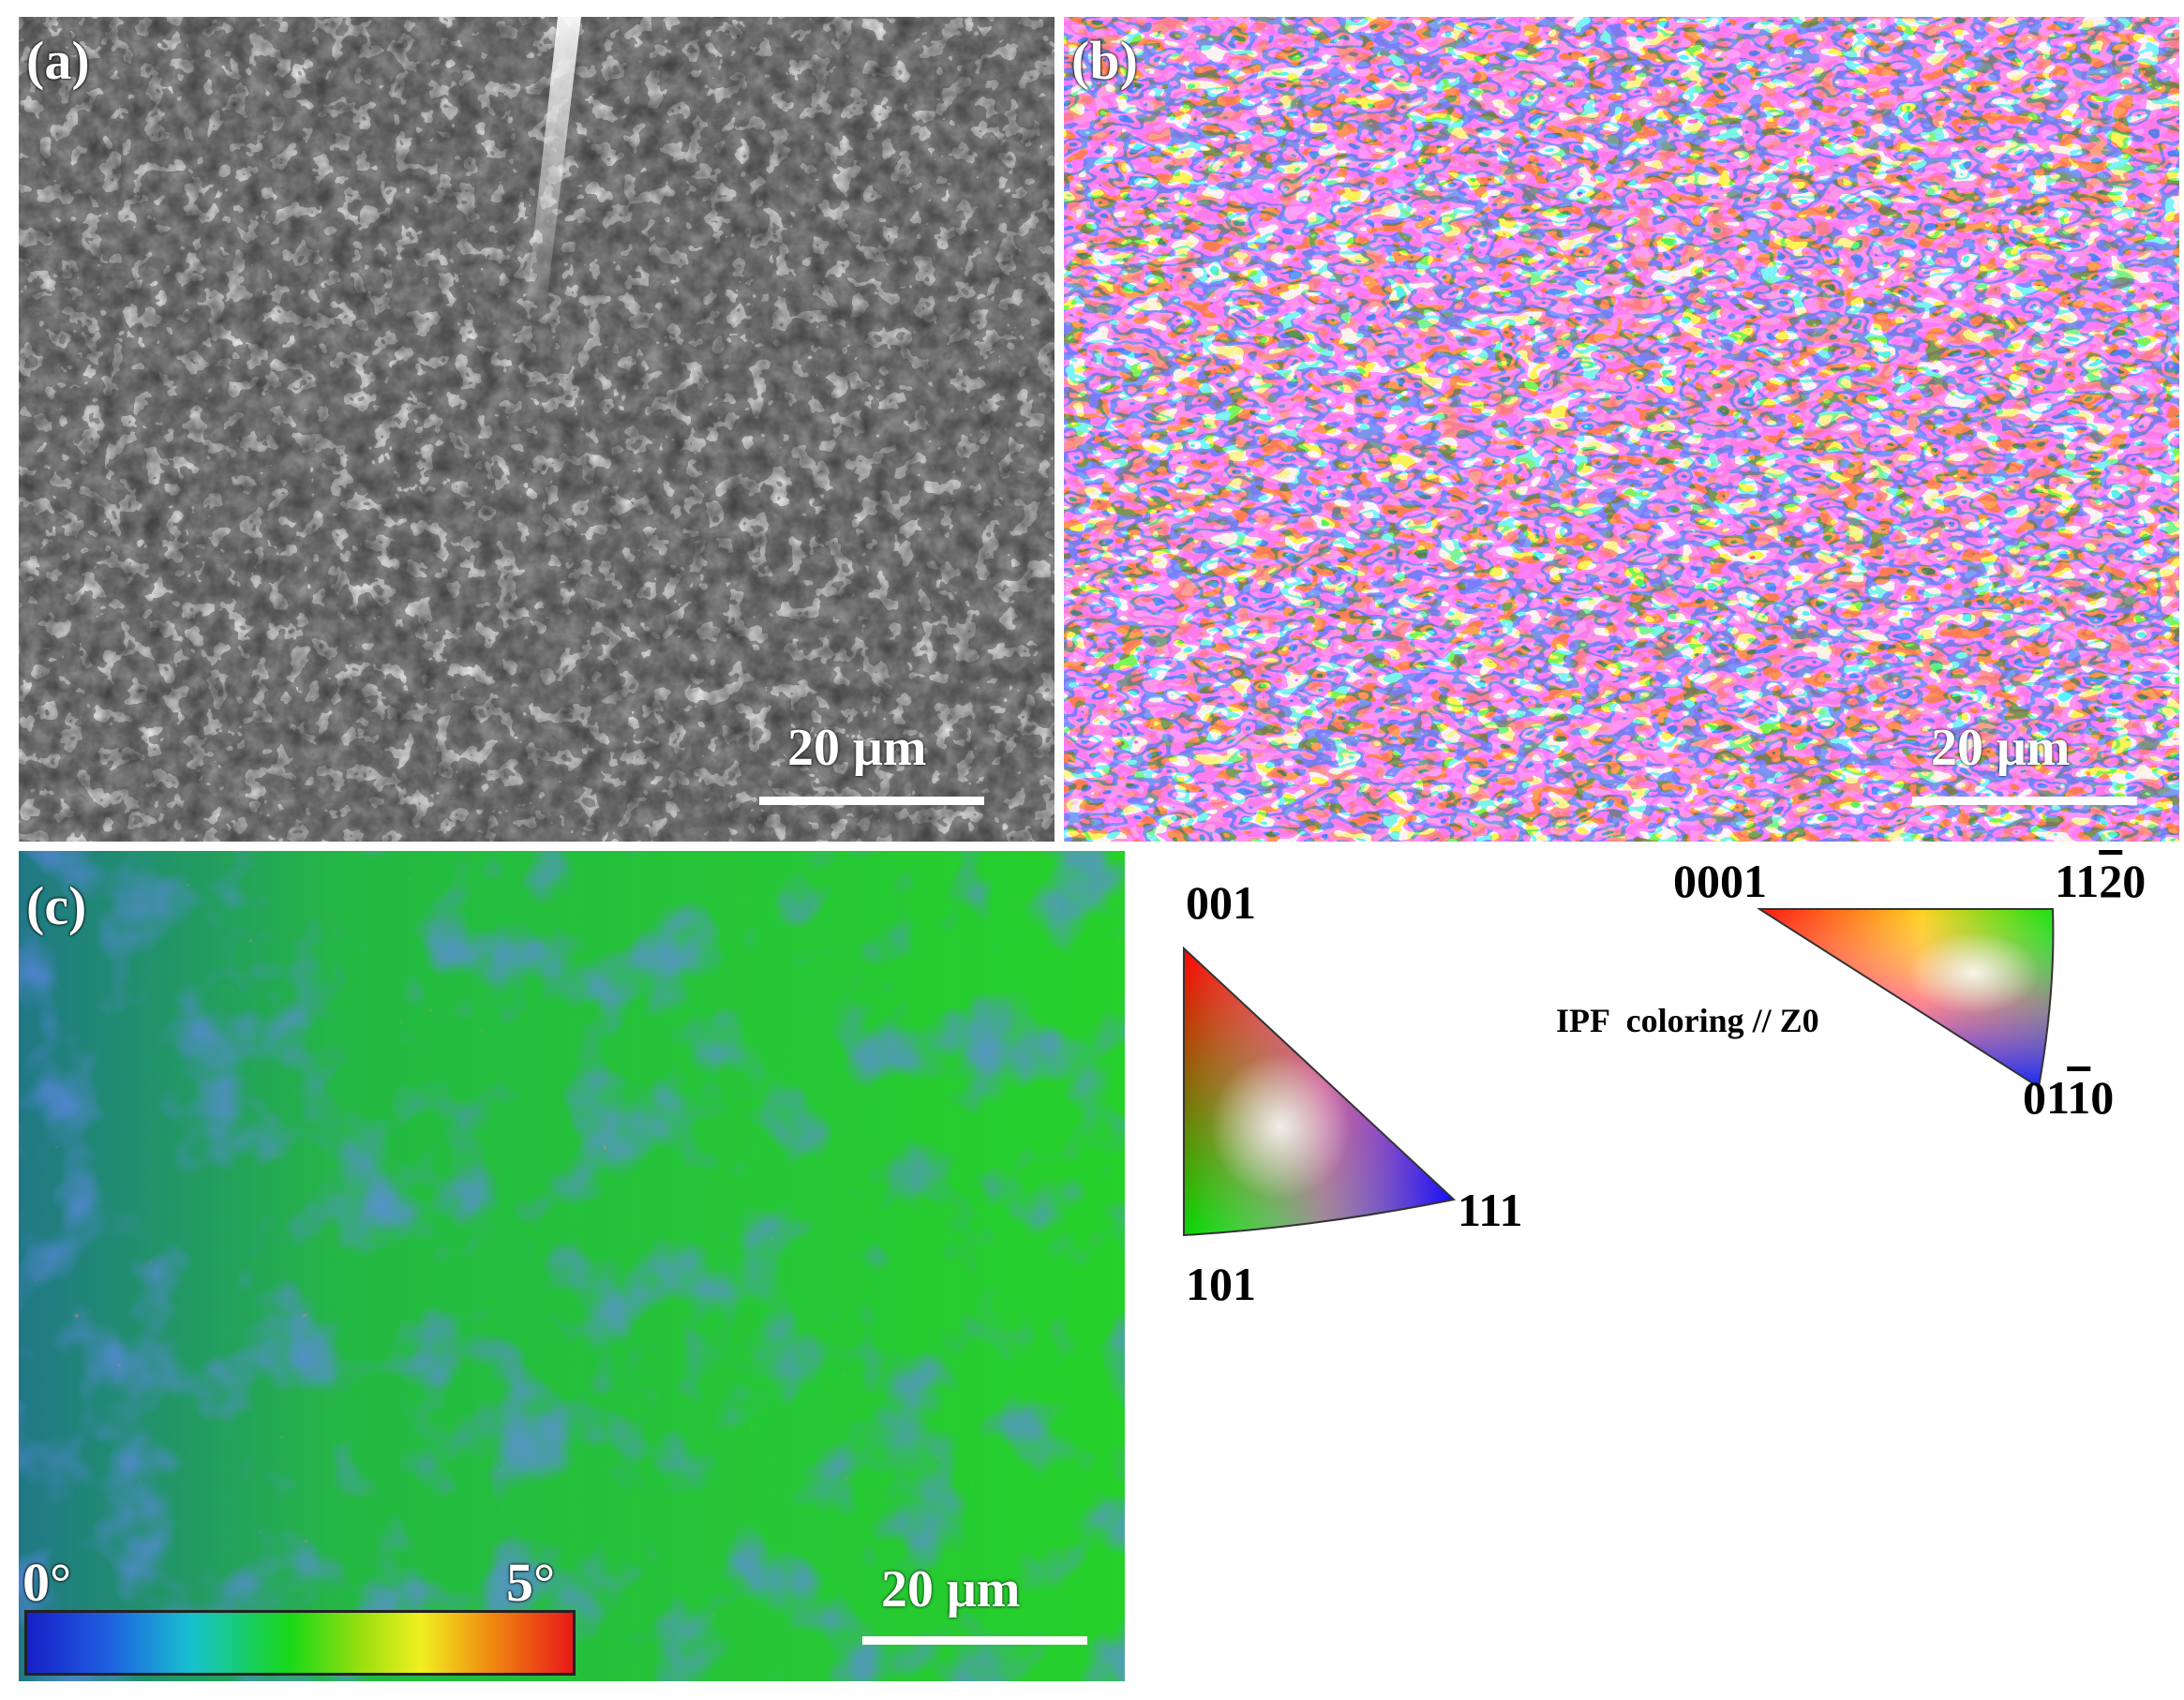 This screenshot has height=1700, width=2184. I want to click on panel-c-scale-text: 20 μm, so click(951, 1589).